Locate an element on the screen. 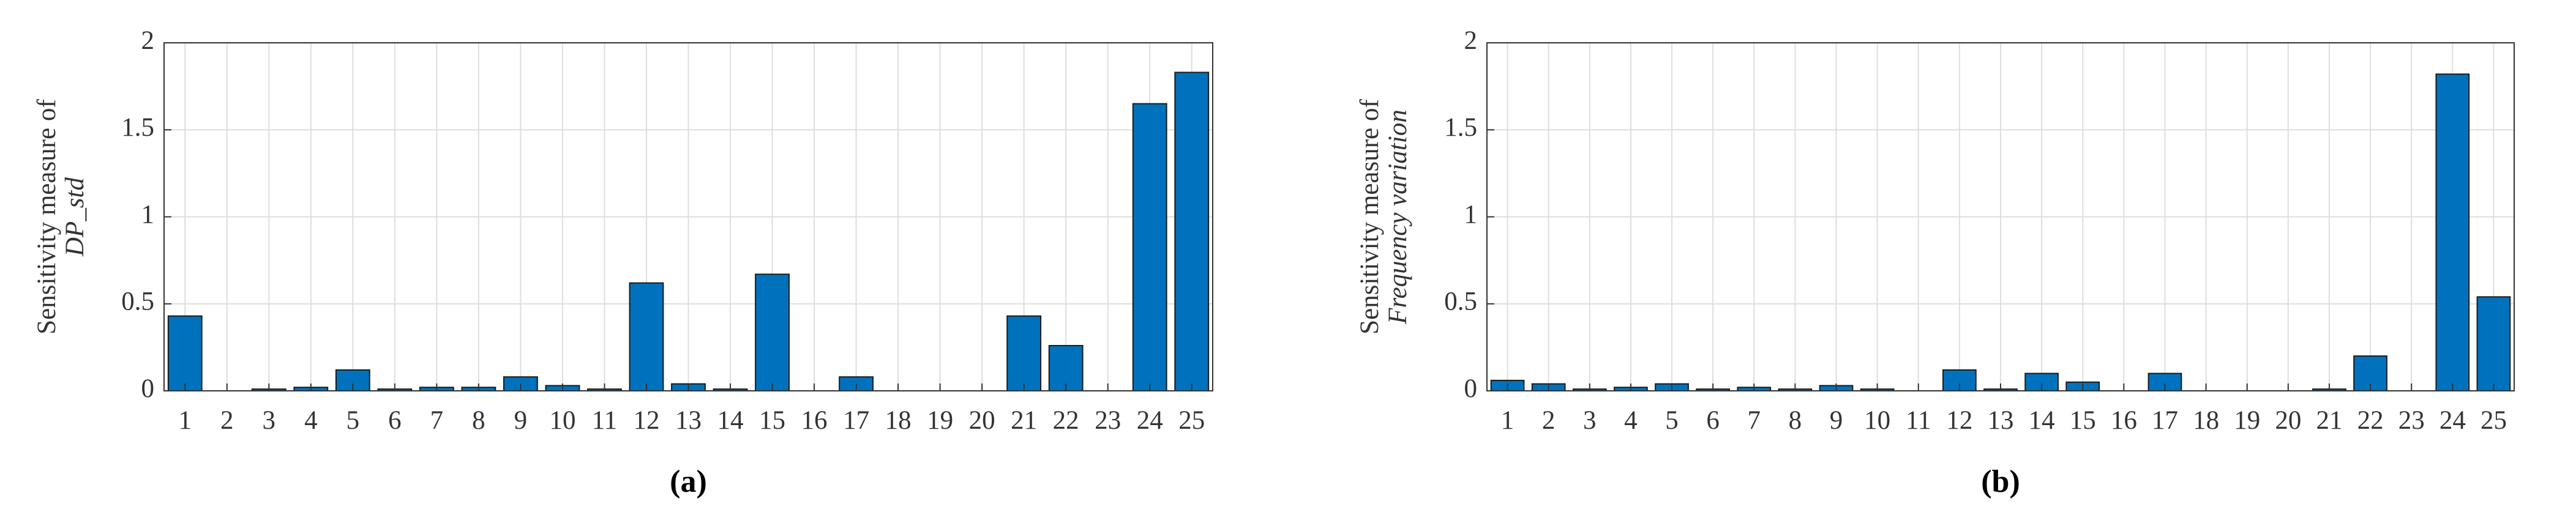 The width and height of the screenshot is (2576, 515). caption: (a) is located at coordinates (689, 481).